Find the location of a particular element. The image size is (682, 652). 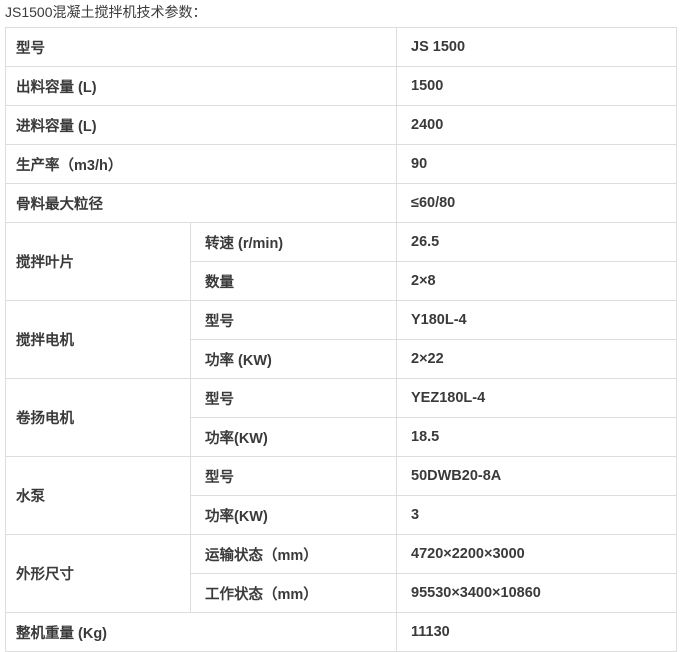

table-row: 进料容量 (L) 2400 is located at coordinates (341, 125).